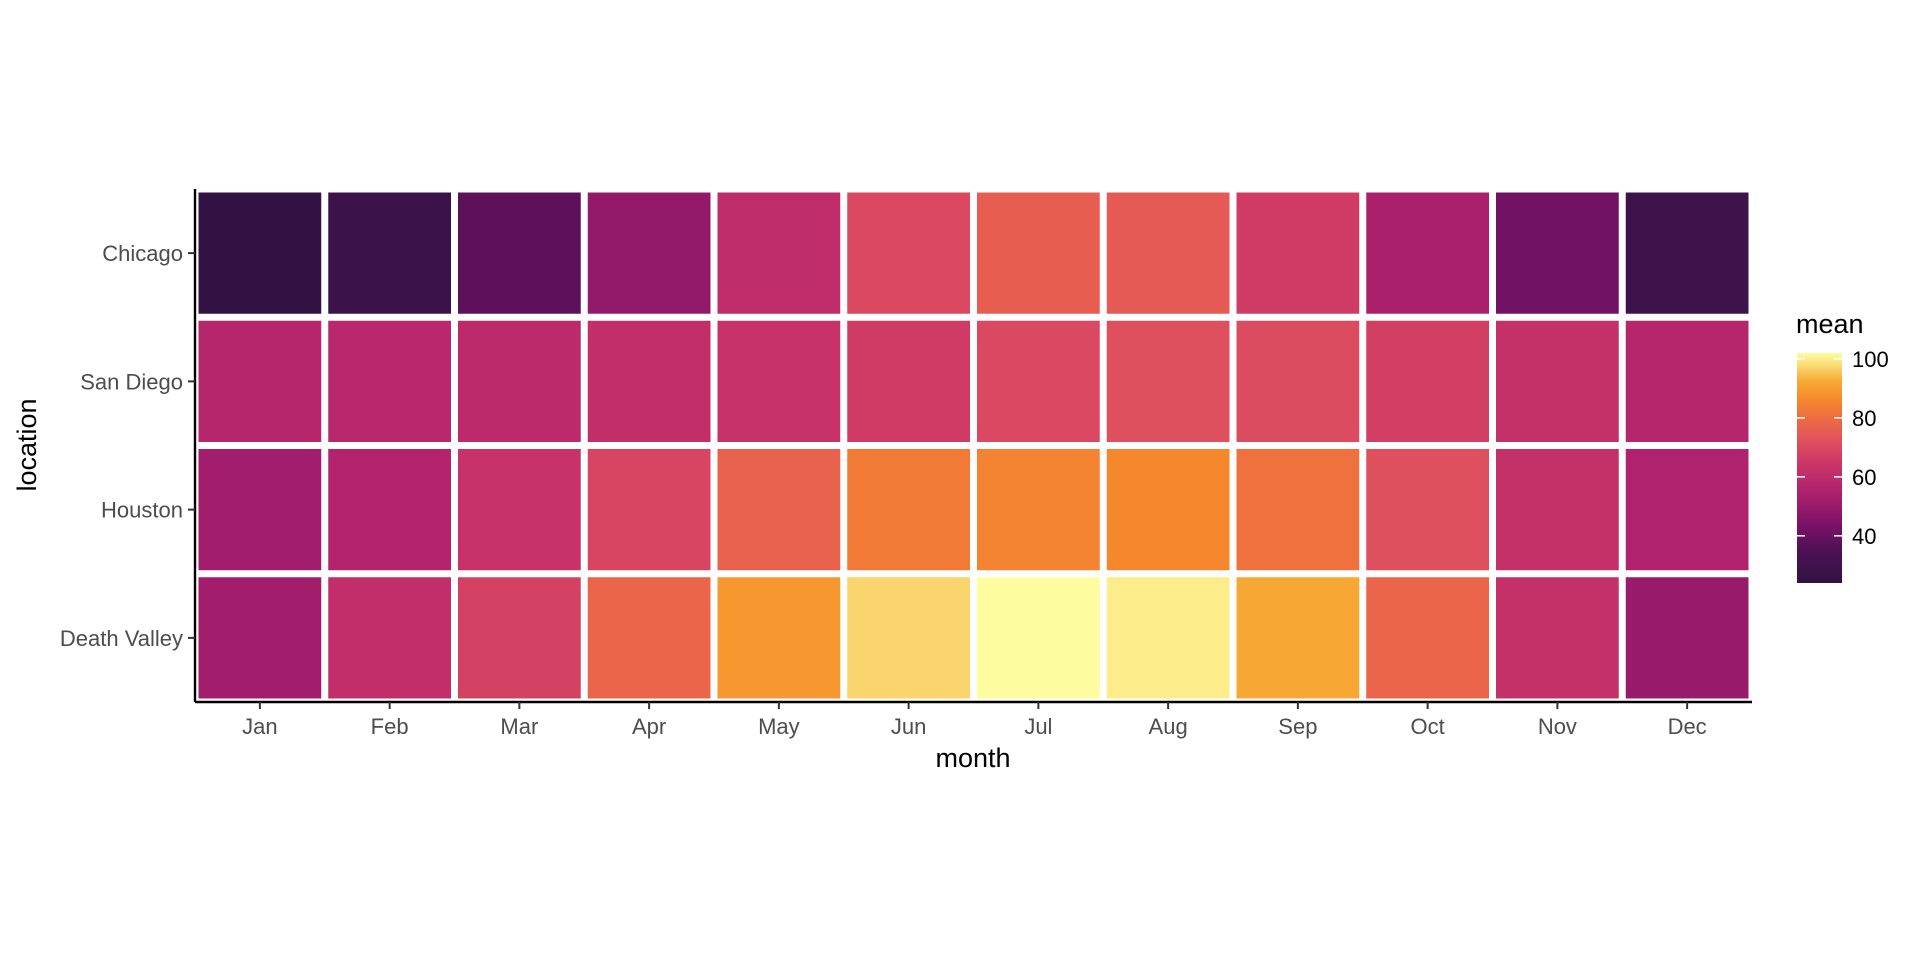 Image resolution: width=1920 pixels, height=960 pixels. What do you see at coordinates (1864, 418) in the screenshot?
I see `legend-tick-label: 80` at bounding box center [1864, 418].